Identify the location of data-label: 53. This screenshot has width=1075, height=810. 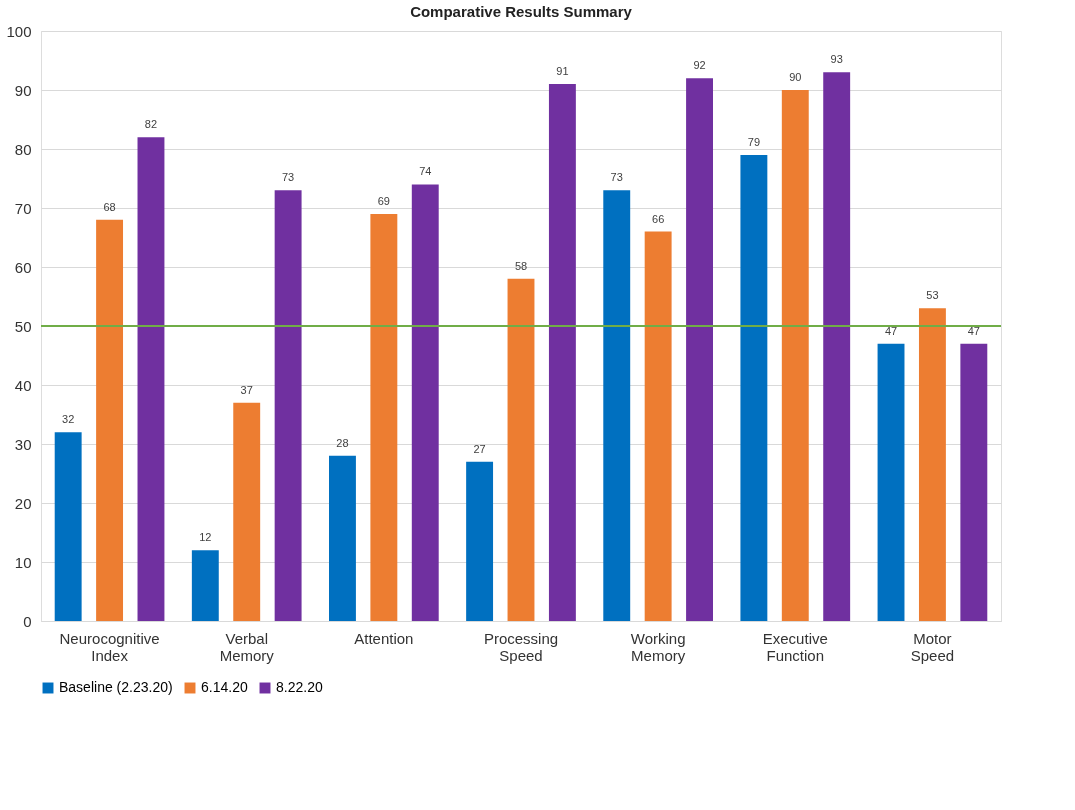
(932, 295).